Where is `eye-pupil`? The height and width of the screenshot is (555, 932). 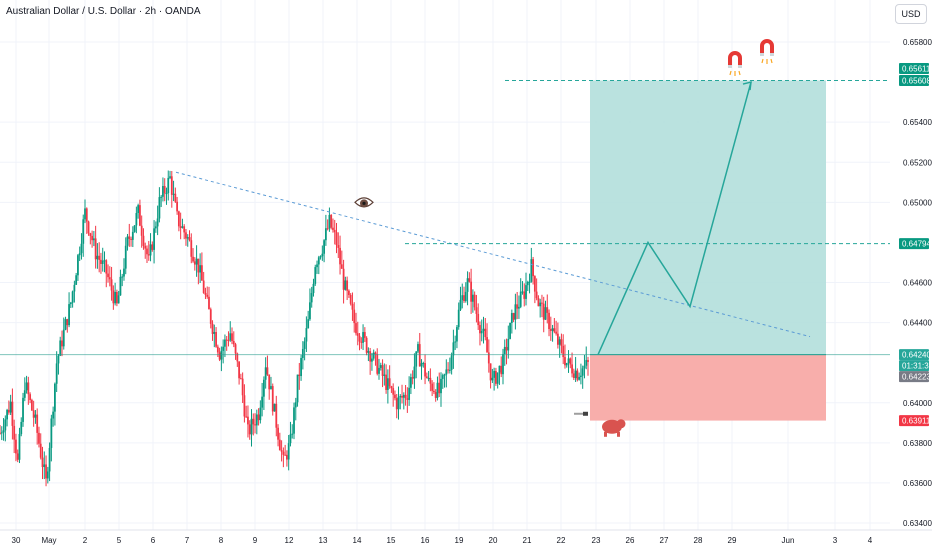 eye-pupil is located at coordinates (364, 203).